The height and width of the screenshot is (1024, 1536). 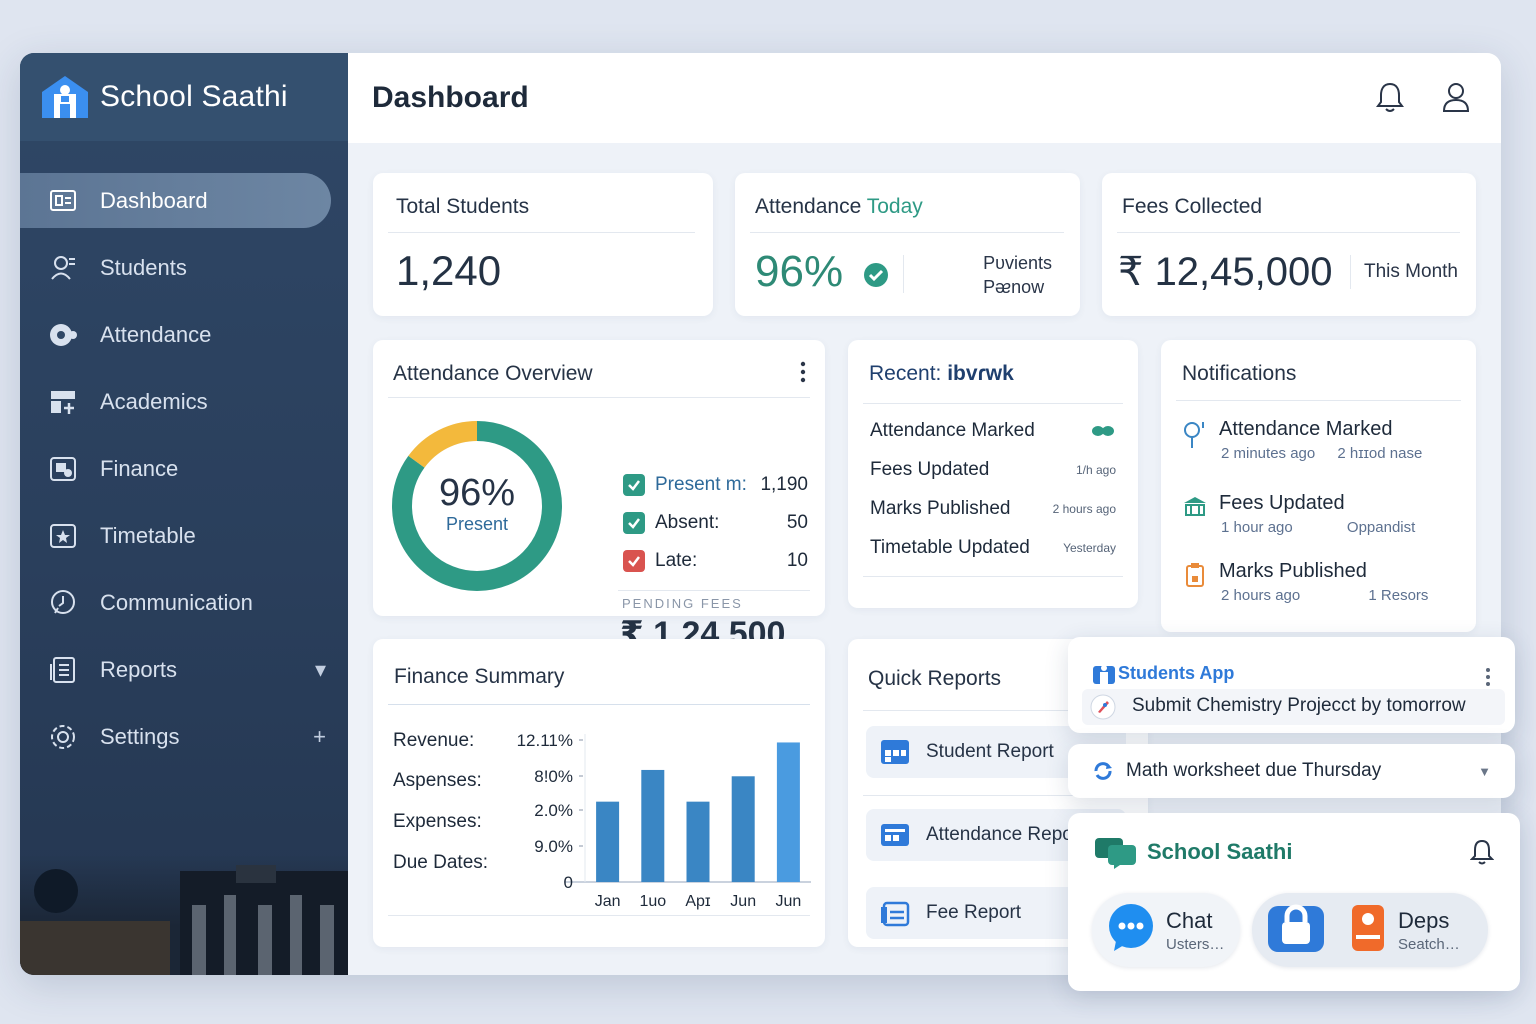 What do you see at coordinates (1306, 429) in the screenshot?
I see `notification-title: Attendance Marked` at bounding box center [1306, 429].